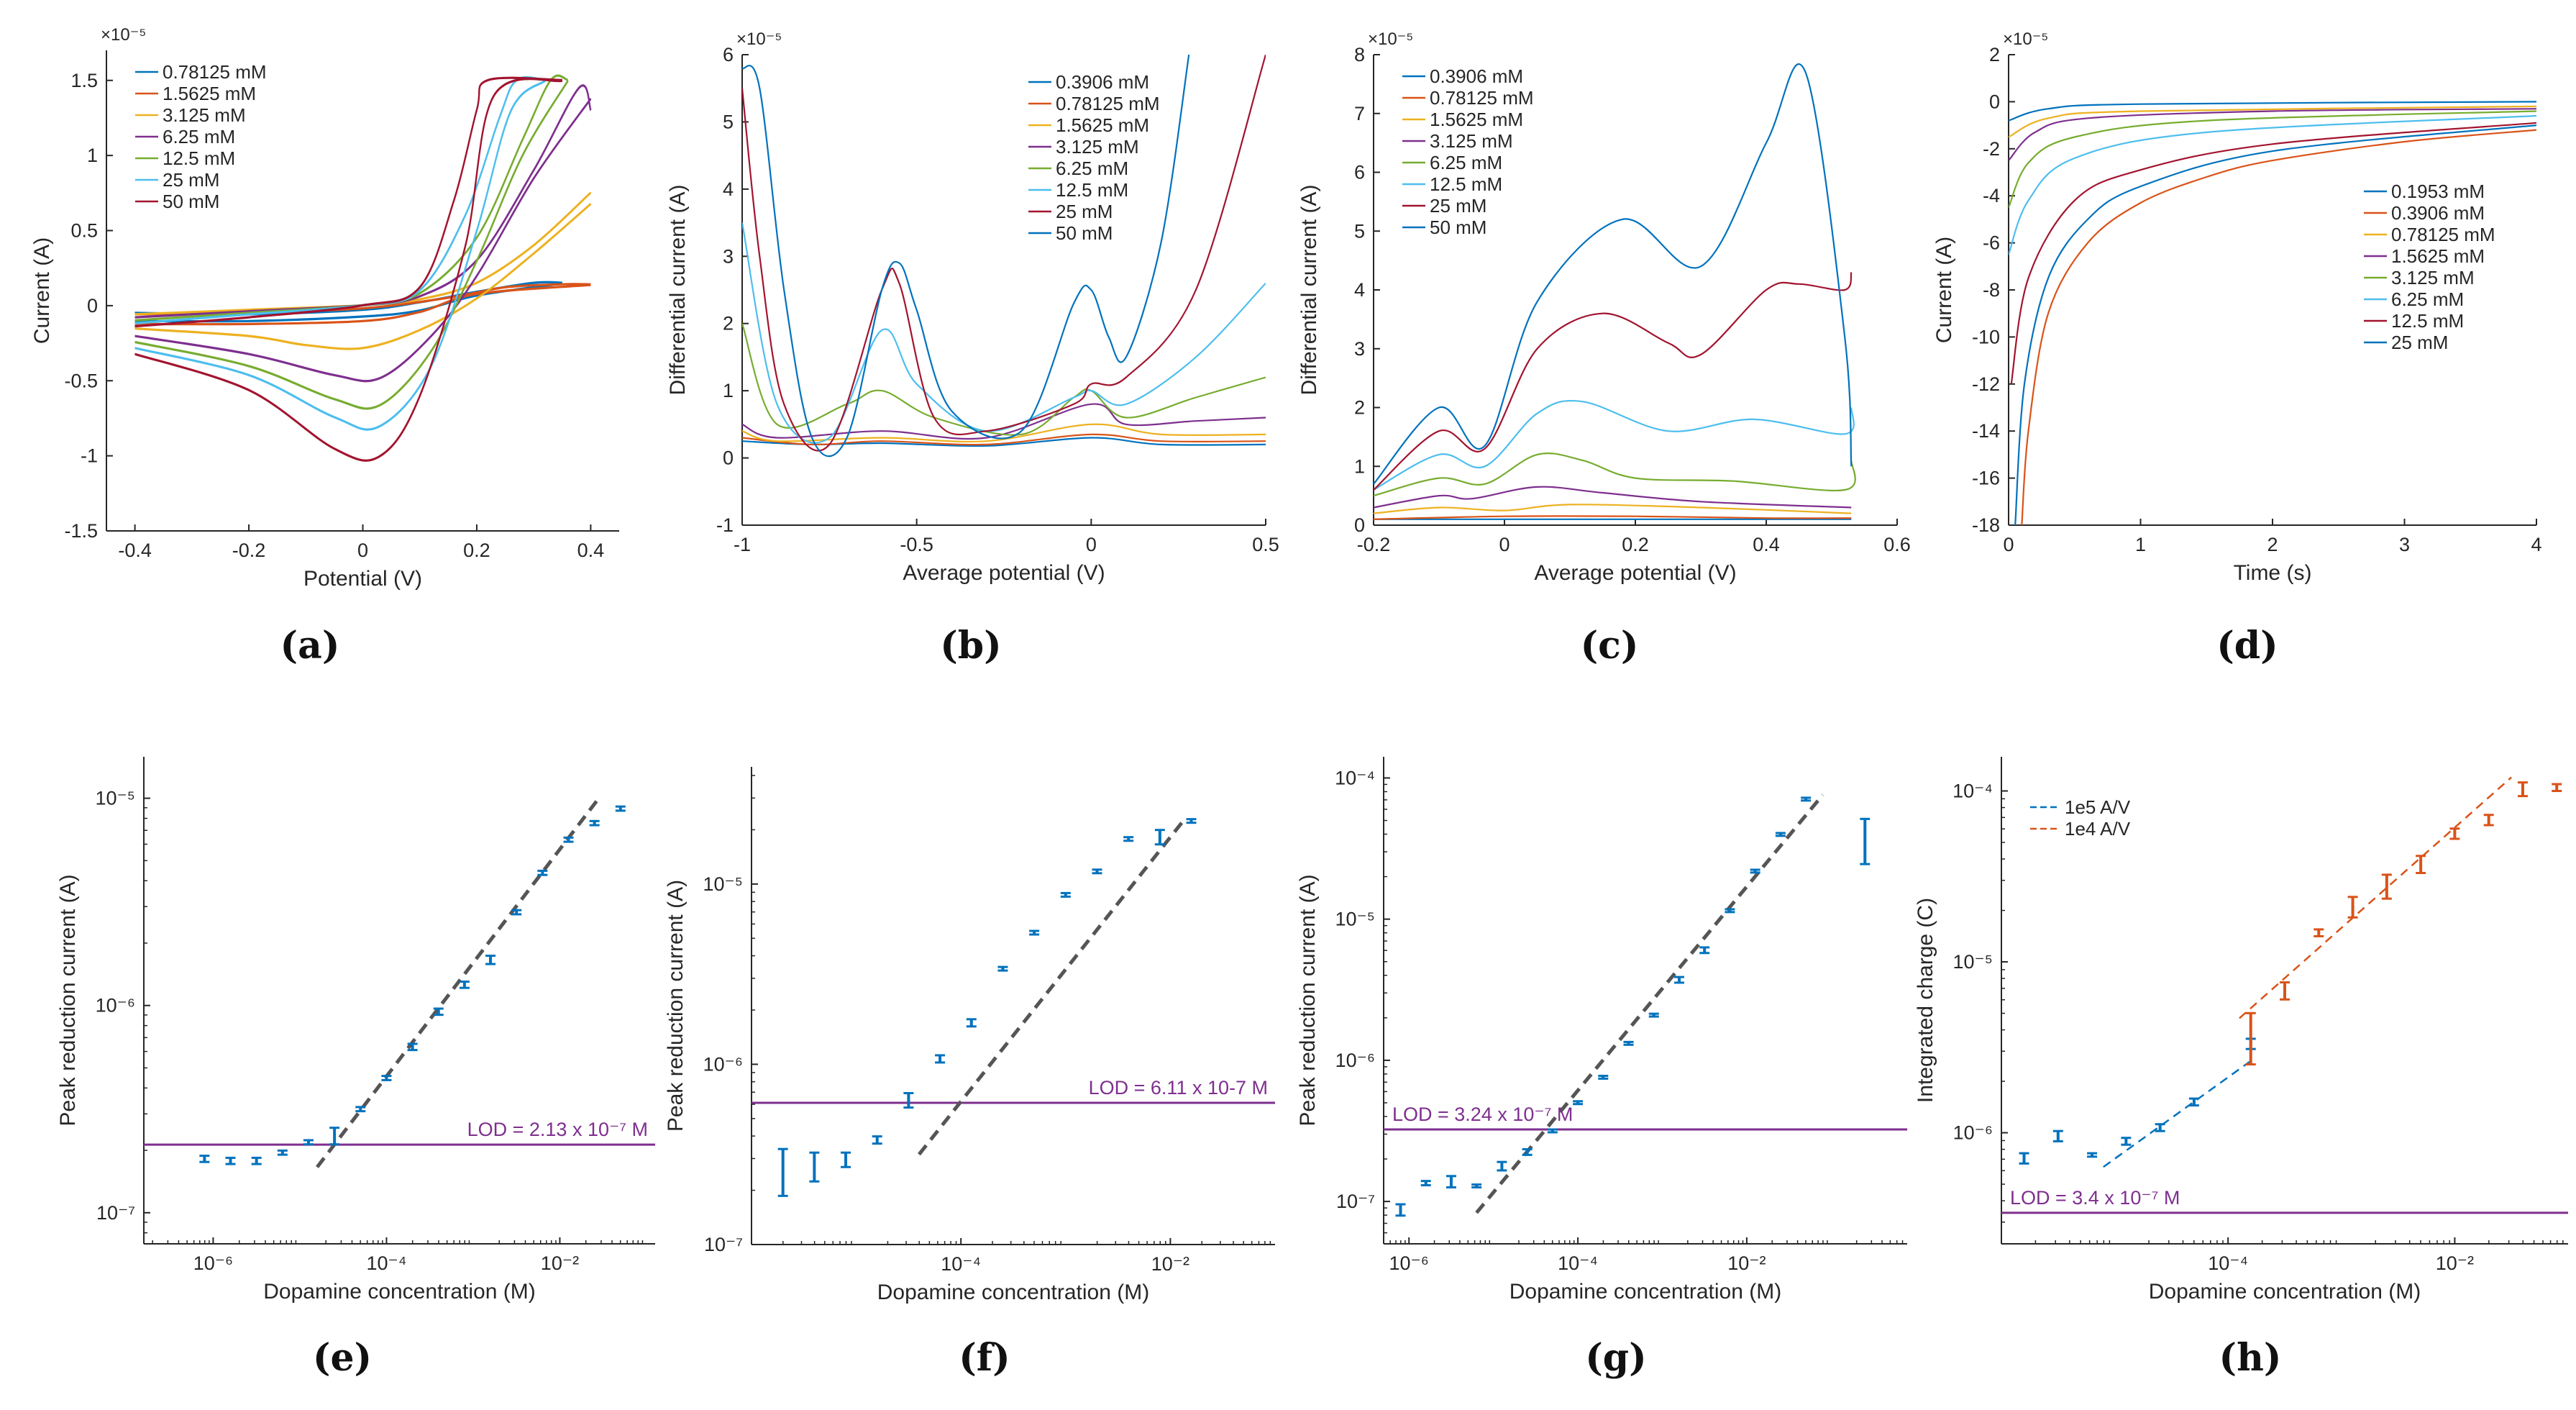  I want to click on panel-label: (h), so click(2250, 1358).